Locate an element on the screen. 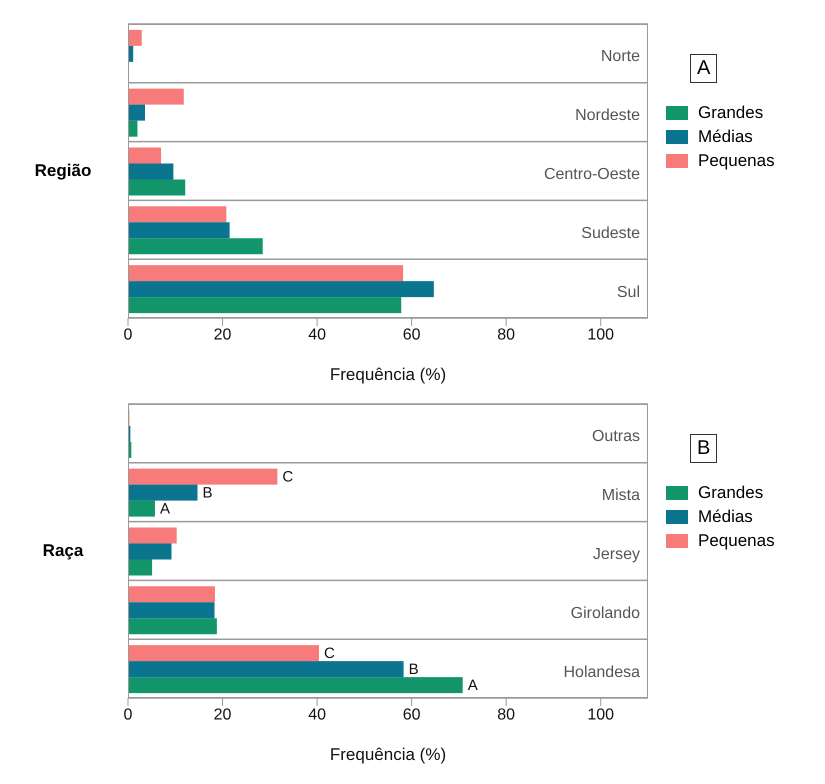 The image size is (825, 784). y-tick-label: Holandesa is located at coordinates (602, 672).